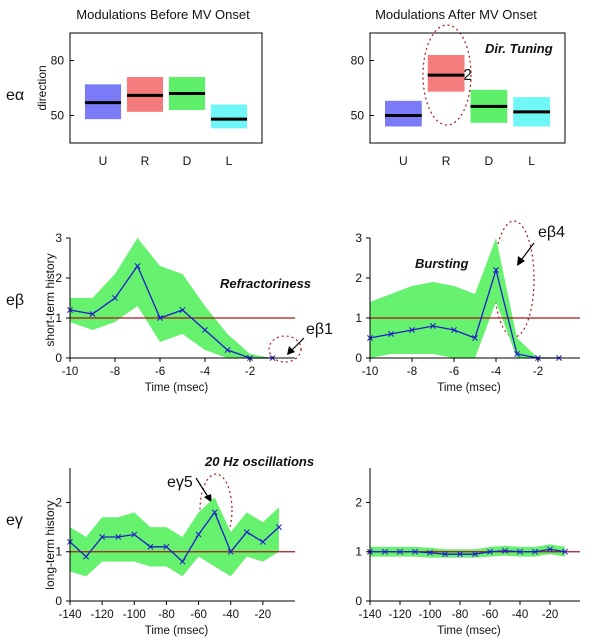 The height and width of the screenshot is (643, 595). Describe the element at coordinates (489, 161) in the screenshot. I see `x-tick-label: D` at that location.